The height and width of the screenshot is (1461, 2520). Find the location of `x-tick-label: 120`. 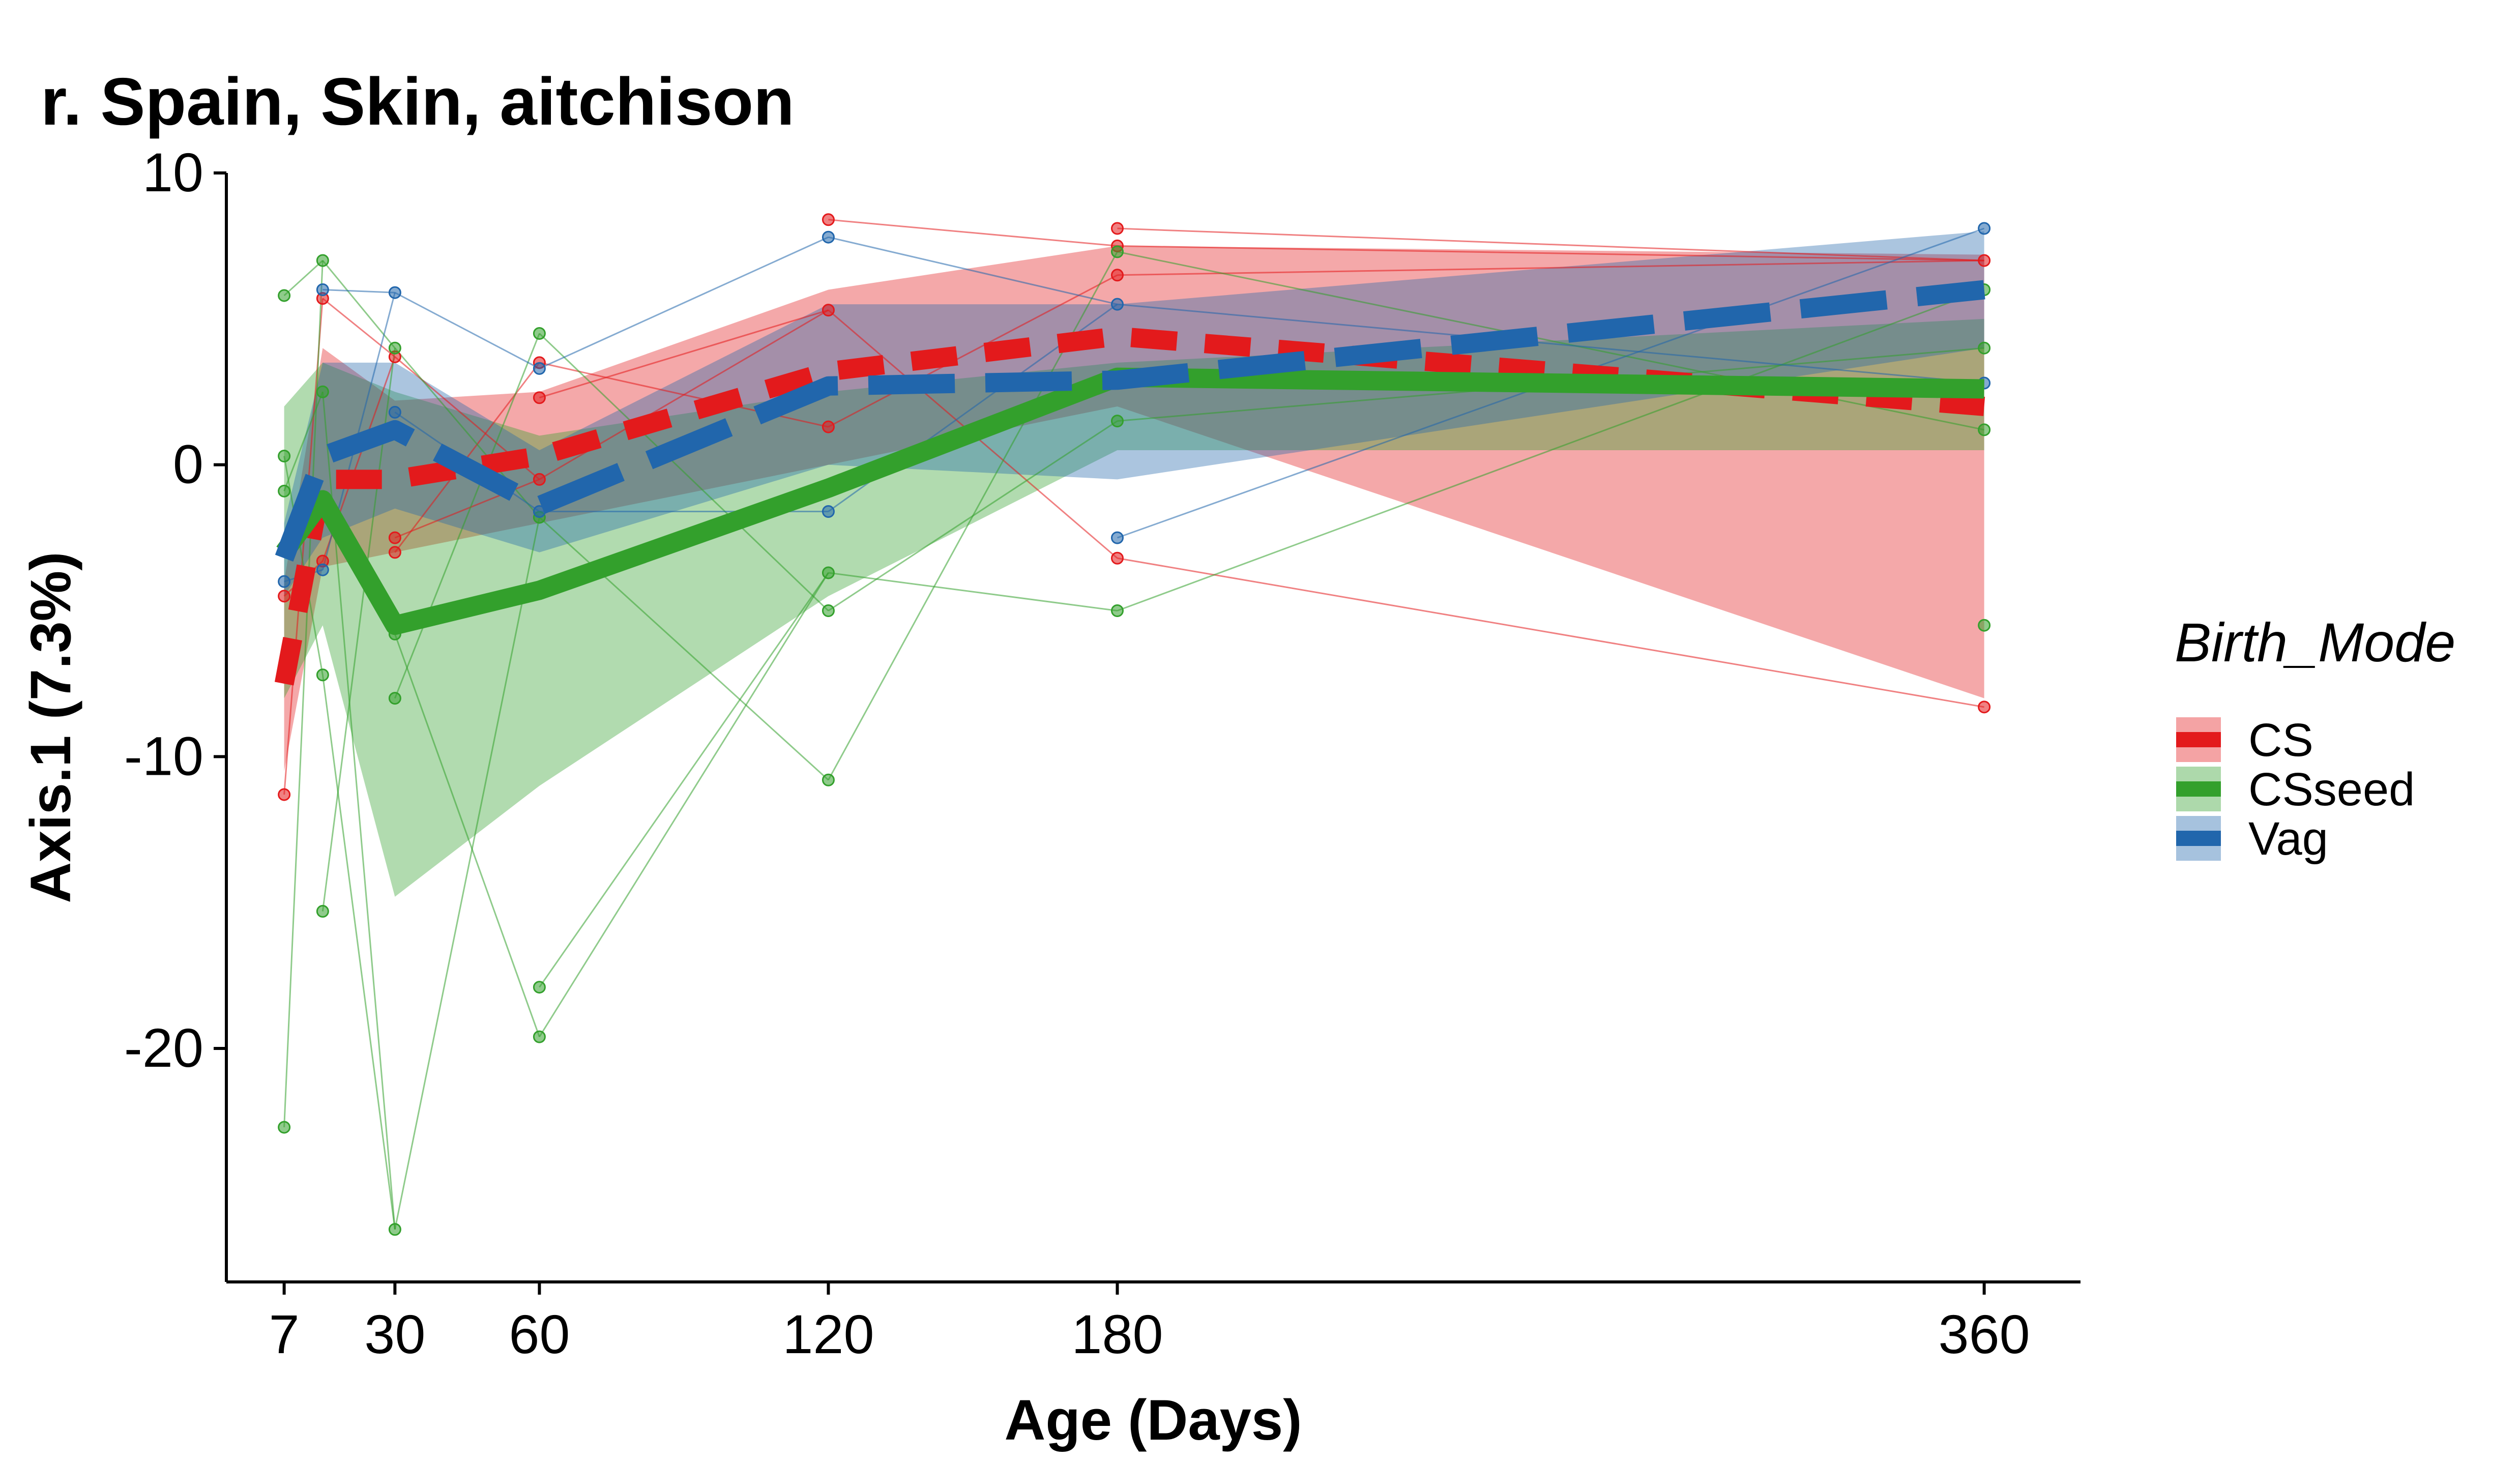

x-tick-label: 120 is located at coordinates (828, 1334).